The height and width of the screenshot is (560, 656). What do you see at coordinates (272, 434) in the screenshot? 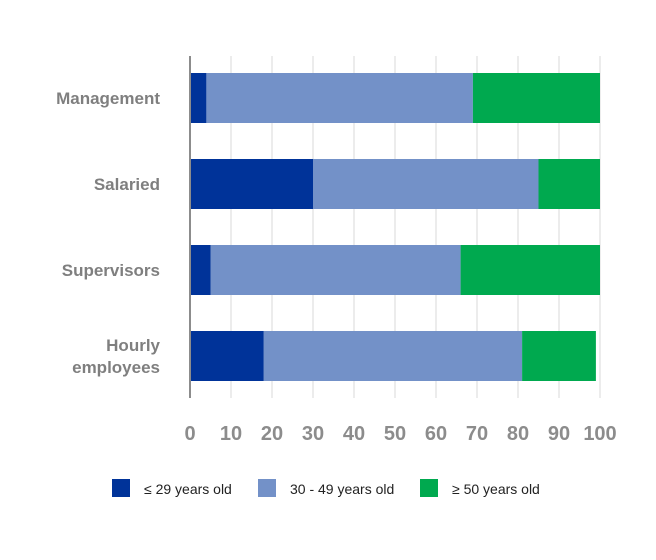
I see `x-tick-label-20: 20` at bounding box center [272, 434].